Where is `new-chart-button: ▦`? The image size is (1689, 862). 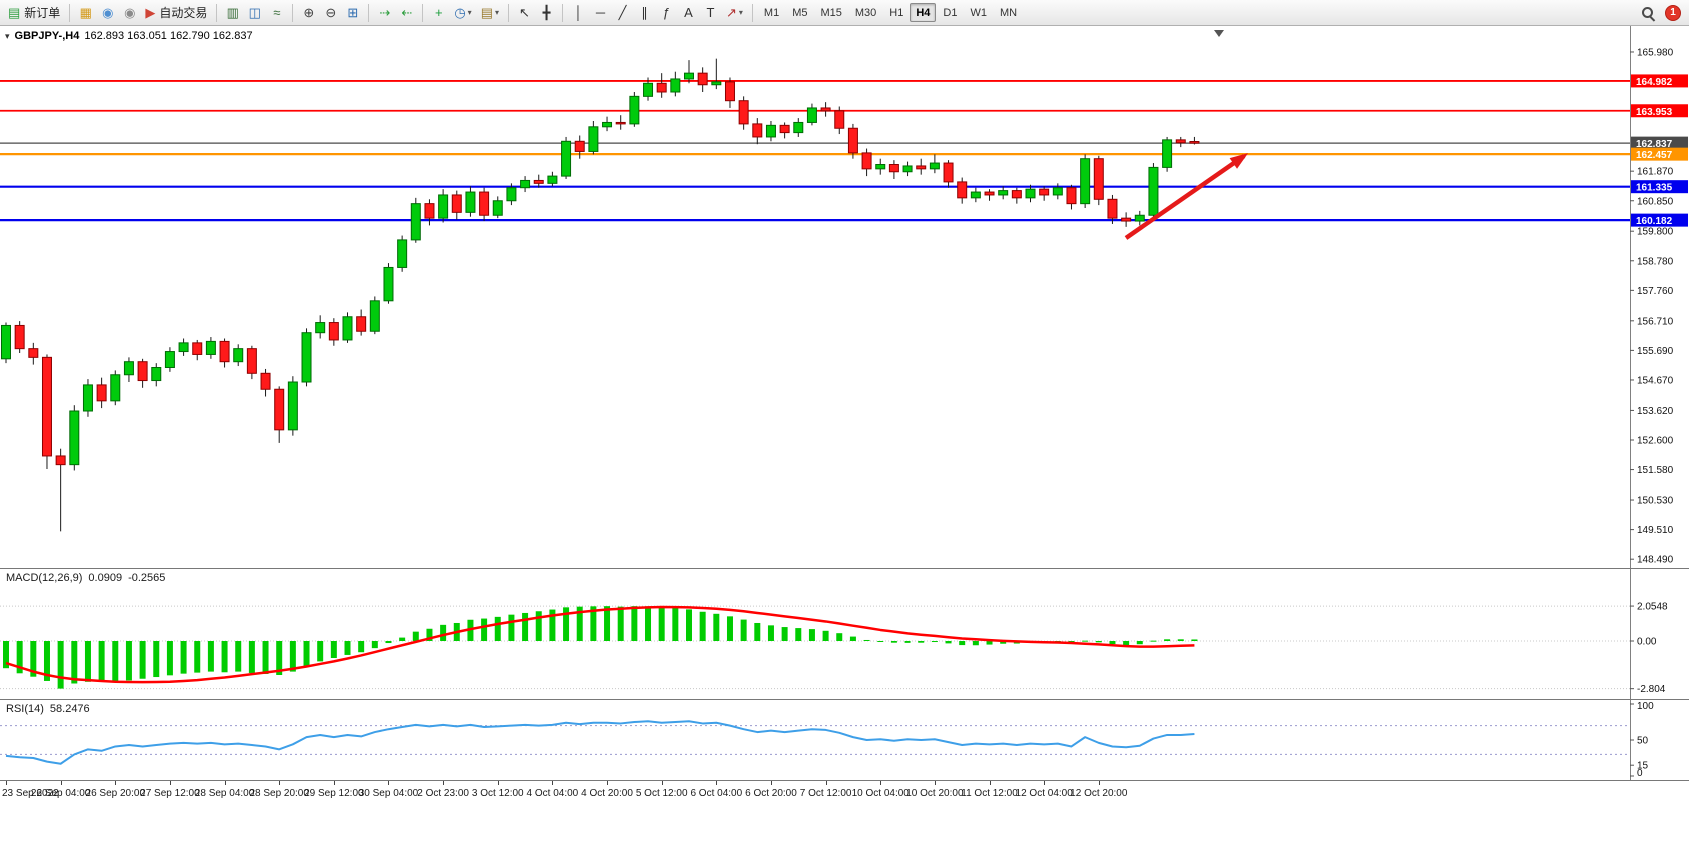
new-chart-button: ▦ is located at coordinates (85, 12).